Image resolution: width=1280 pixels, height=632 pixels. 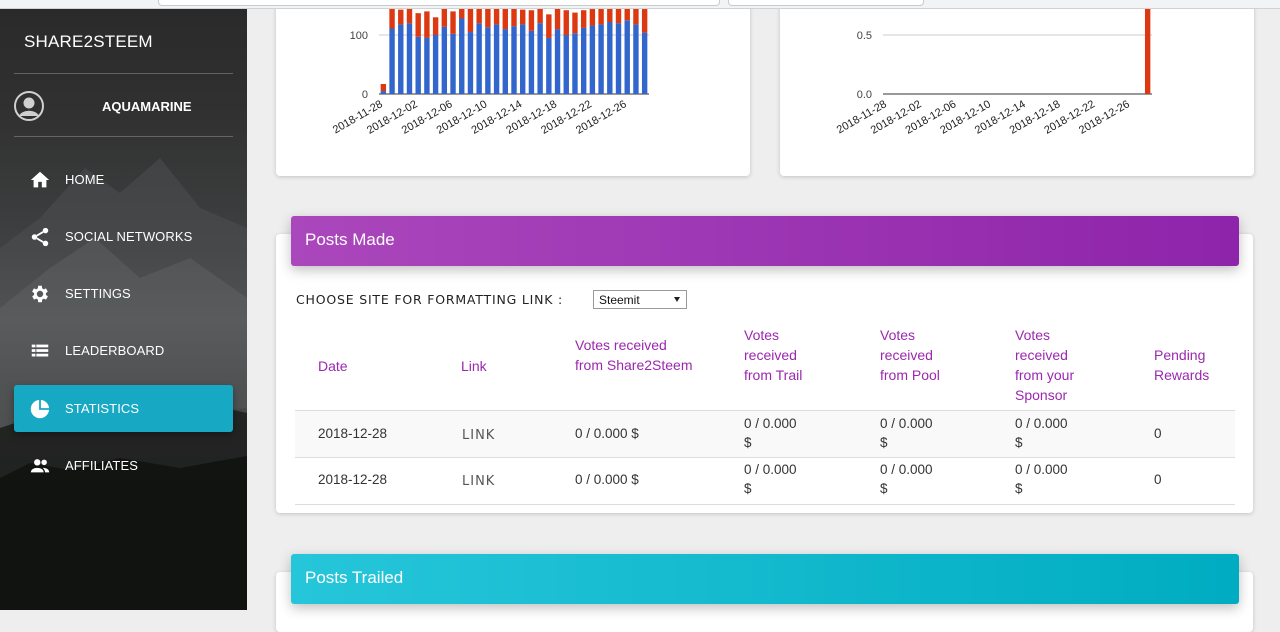 What do you see at coordinates (826, 3) in the screenshot?
I see `browser-search-box` at bounding box center [826, 3].